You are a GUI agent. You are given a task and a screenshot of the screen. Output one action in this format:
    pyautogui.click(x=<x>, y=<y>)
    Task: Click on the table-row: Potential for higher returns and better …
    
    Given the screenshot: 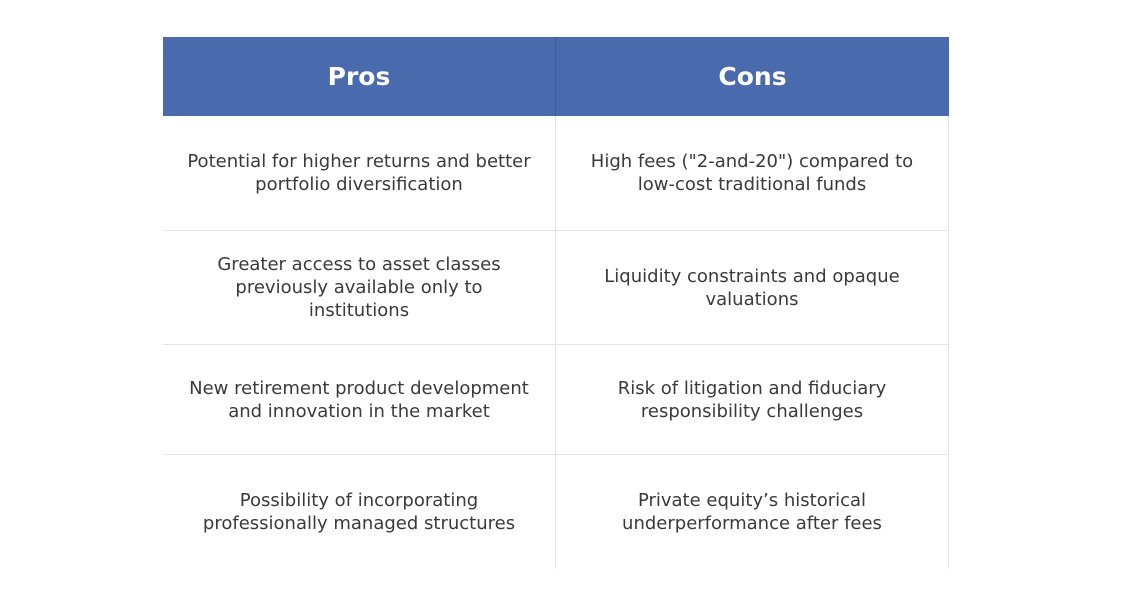 What is the action you would take?
    pyautogui.click(x=556, y=173)
    